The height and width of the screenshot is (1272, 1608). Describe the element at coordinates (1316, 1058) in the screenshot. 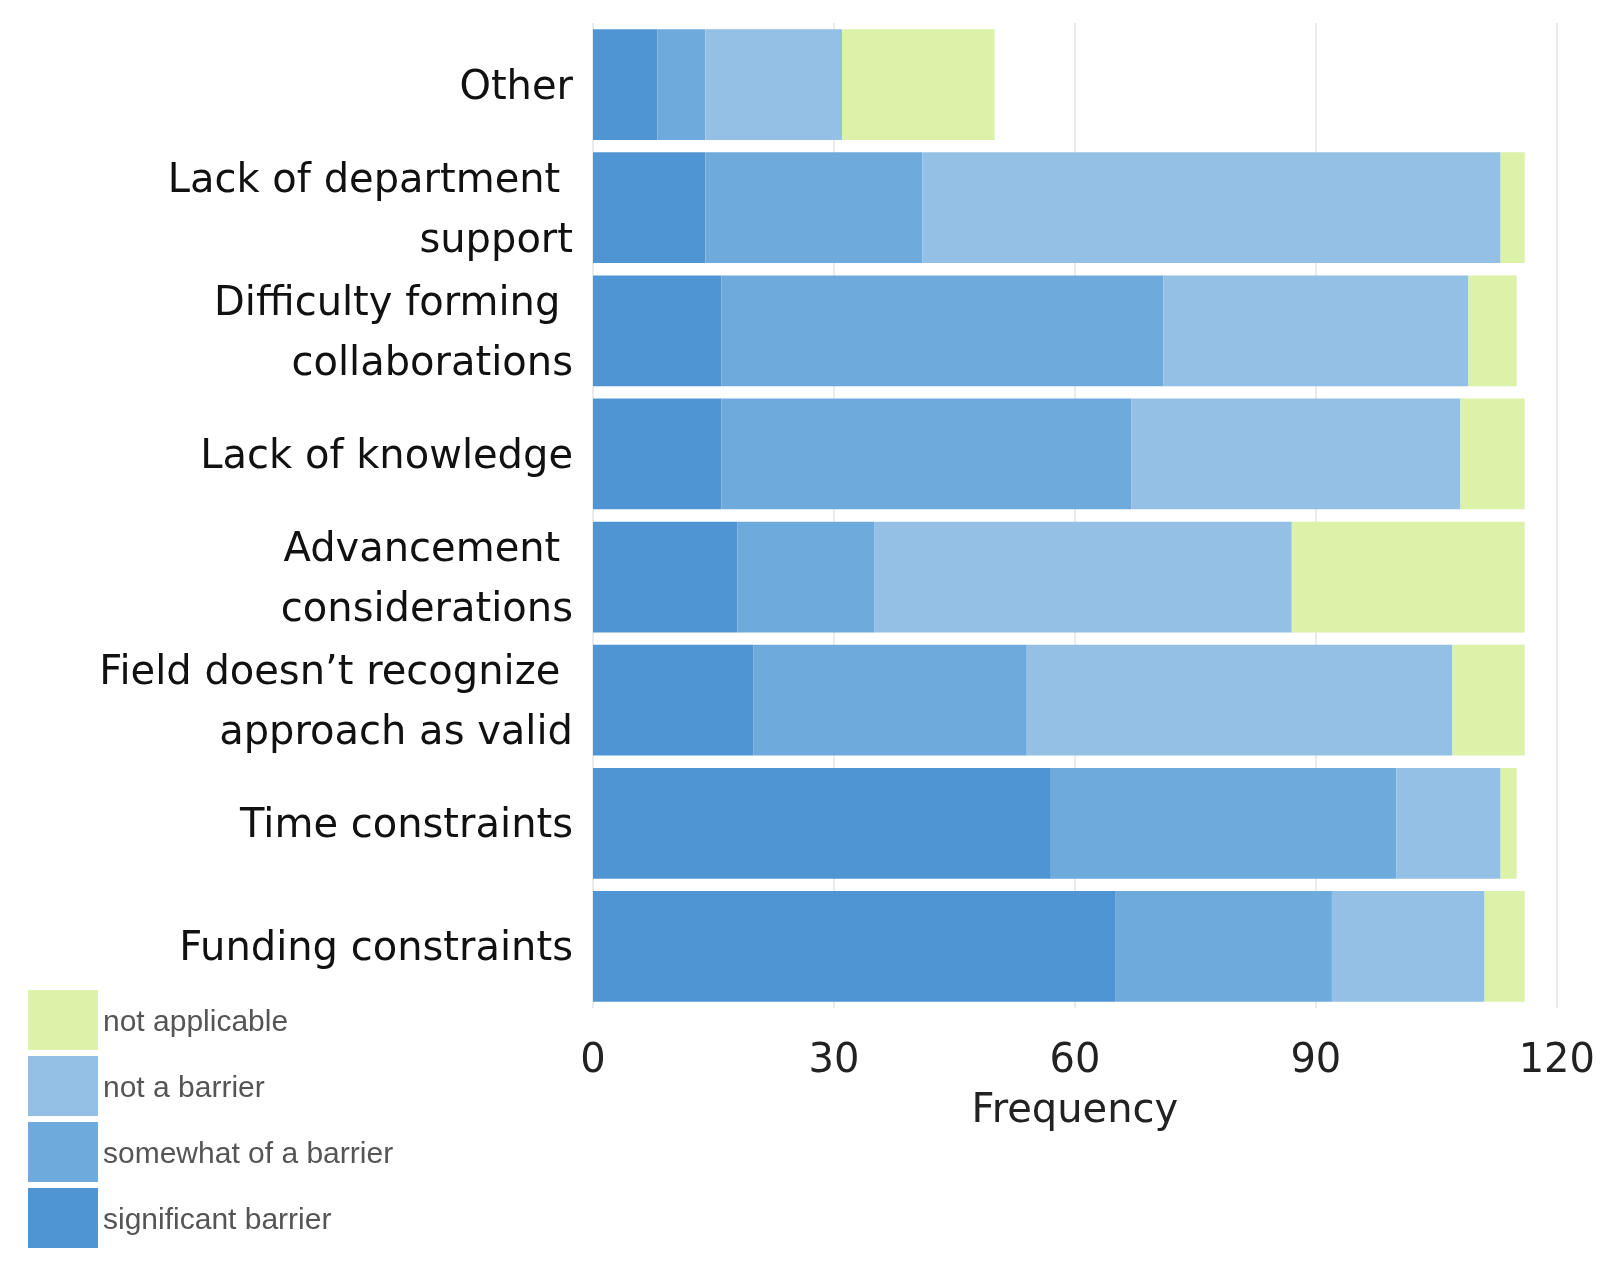

I see `x-tick-label: 90` at that location.